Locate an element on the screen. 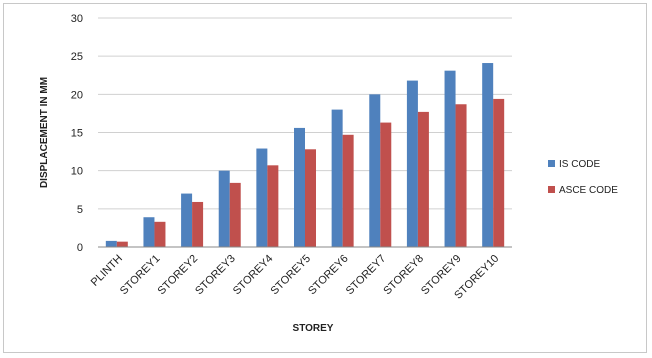 This screenshot has height=358, width=652. legend-swatch-is-code is located at coordinates (551, 163).